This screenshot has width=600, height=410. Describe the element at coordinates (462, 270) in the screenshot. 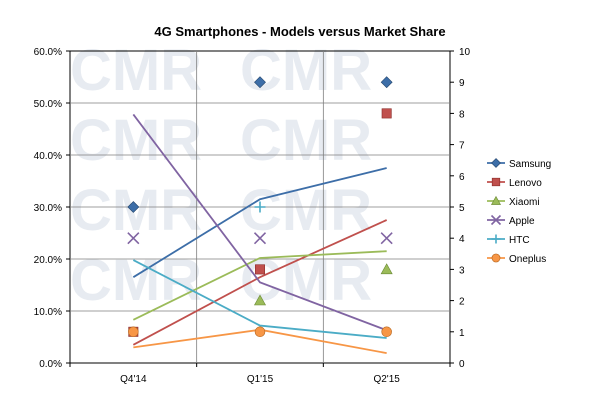

I see `right-tick-label: 3` at that location.